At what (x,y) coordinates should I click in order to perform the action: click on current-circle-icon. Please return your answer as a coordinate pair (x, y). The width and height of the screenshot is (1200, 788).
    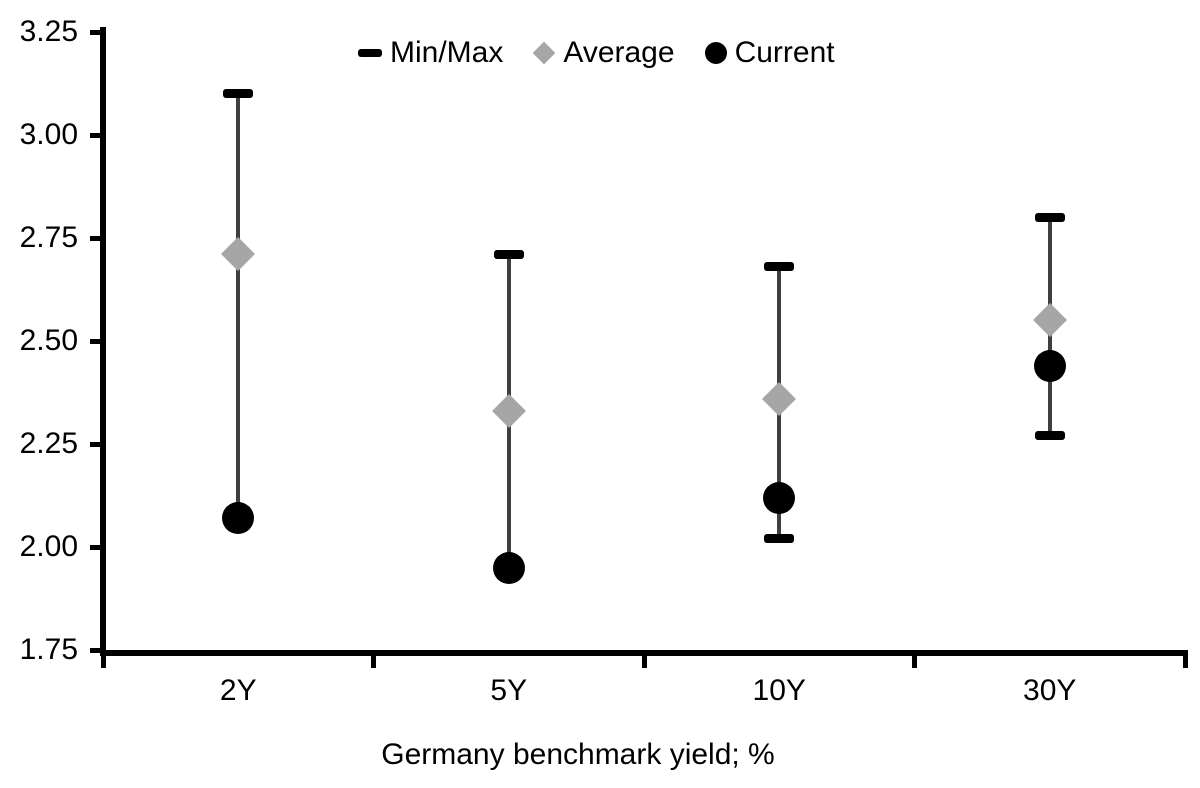
    Looking at the image, I should click on (715, 53).